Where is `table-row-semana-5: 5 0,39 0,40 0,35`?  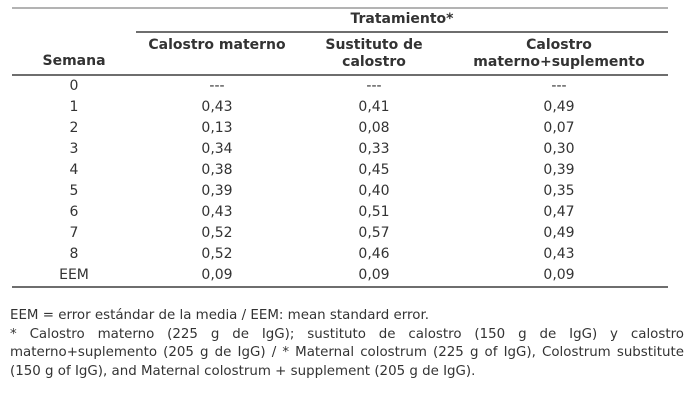 table-row-semana-5: 5 0,39 0,40 0,35 is located at coordinates (340, 191).